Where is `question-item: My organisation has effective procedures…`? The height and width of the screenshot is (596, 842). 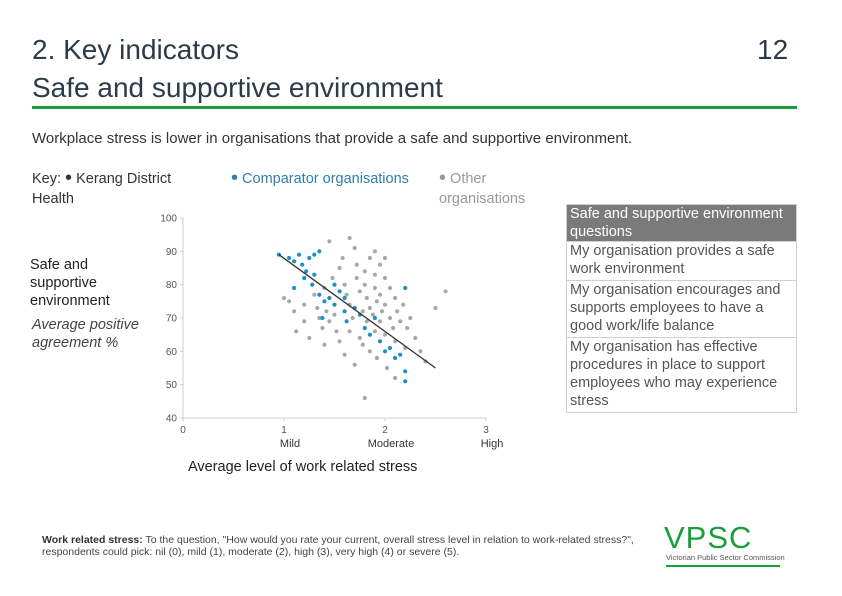
question-item: My organisation has effective procedures… is located at coordinates (681, 374).